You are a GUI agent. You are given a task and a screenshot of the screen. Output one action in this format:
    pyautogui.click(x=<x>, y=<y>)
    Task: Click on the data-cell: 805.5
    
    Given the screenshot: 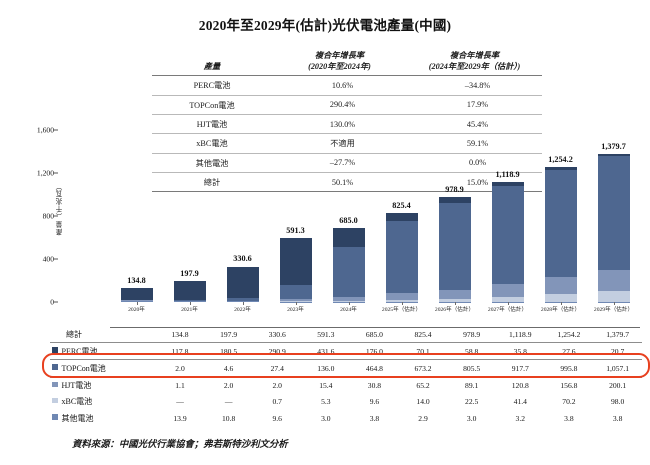 What is the action you would take?
    pyautogui.click(x=471, y=368)
    